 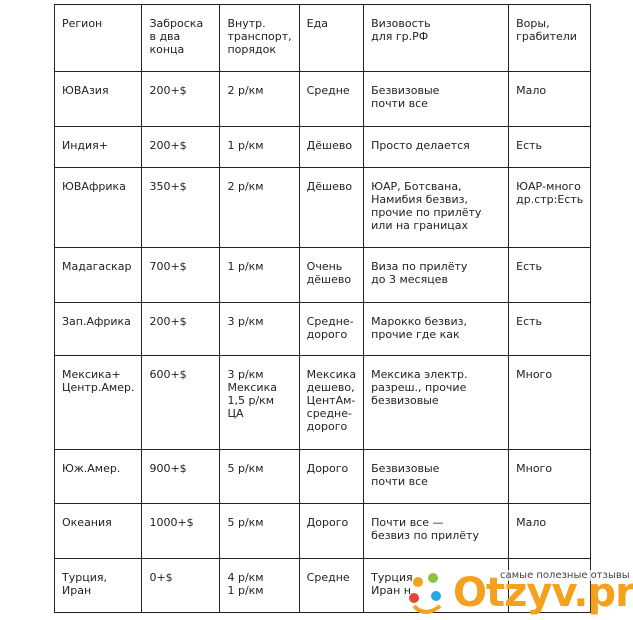 I want to click on table-cell: 3 р/км, so click(x=259, y=329).